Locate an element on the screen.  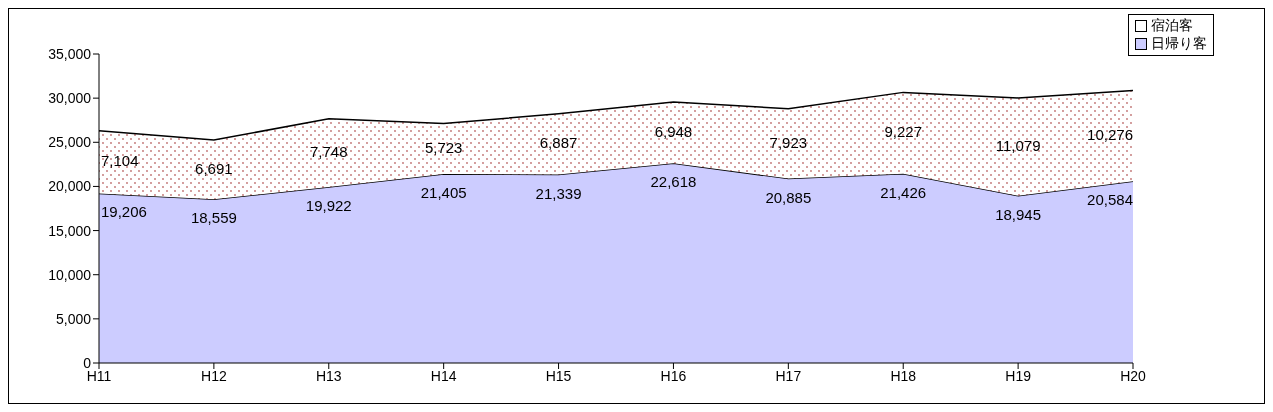
y-tick-label: 20,000 is located at coordinates (70, 186).